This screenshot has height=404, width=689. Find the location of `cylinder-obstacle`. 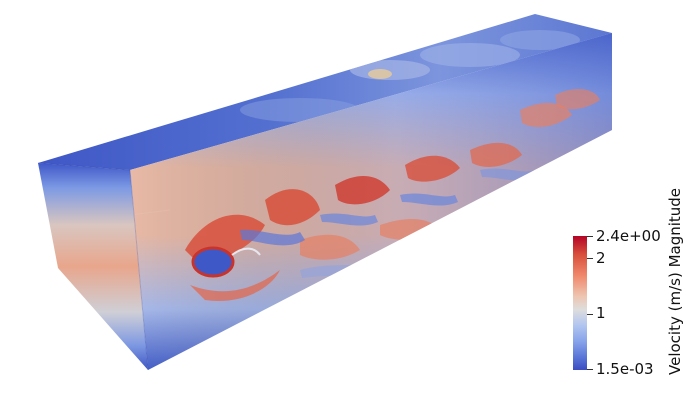

cylinder-obstacle is located at coordinates (213, 262).